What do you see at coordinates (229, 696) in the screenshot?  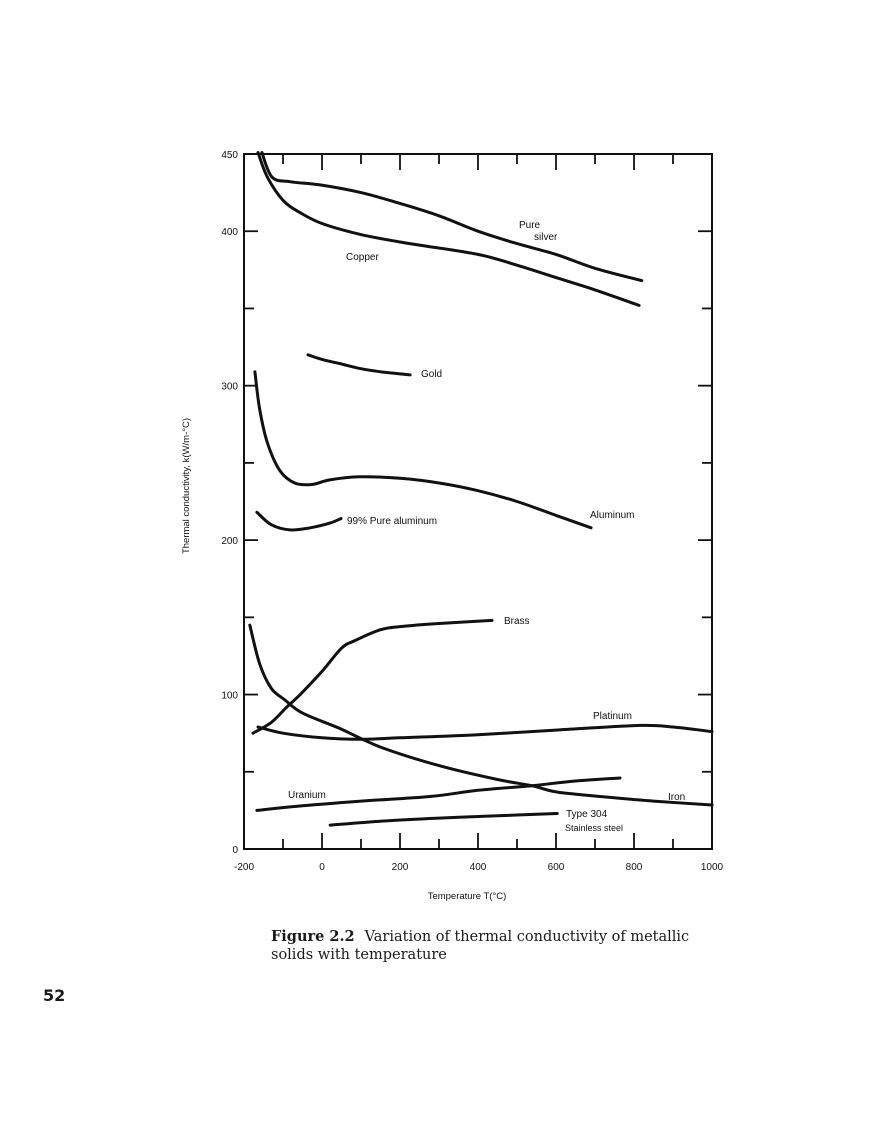 I see `y-tick-label: 100` at bounding box center [229, 696].